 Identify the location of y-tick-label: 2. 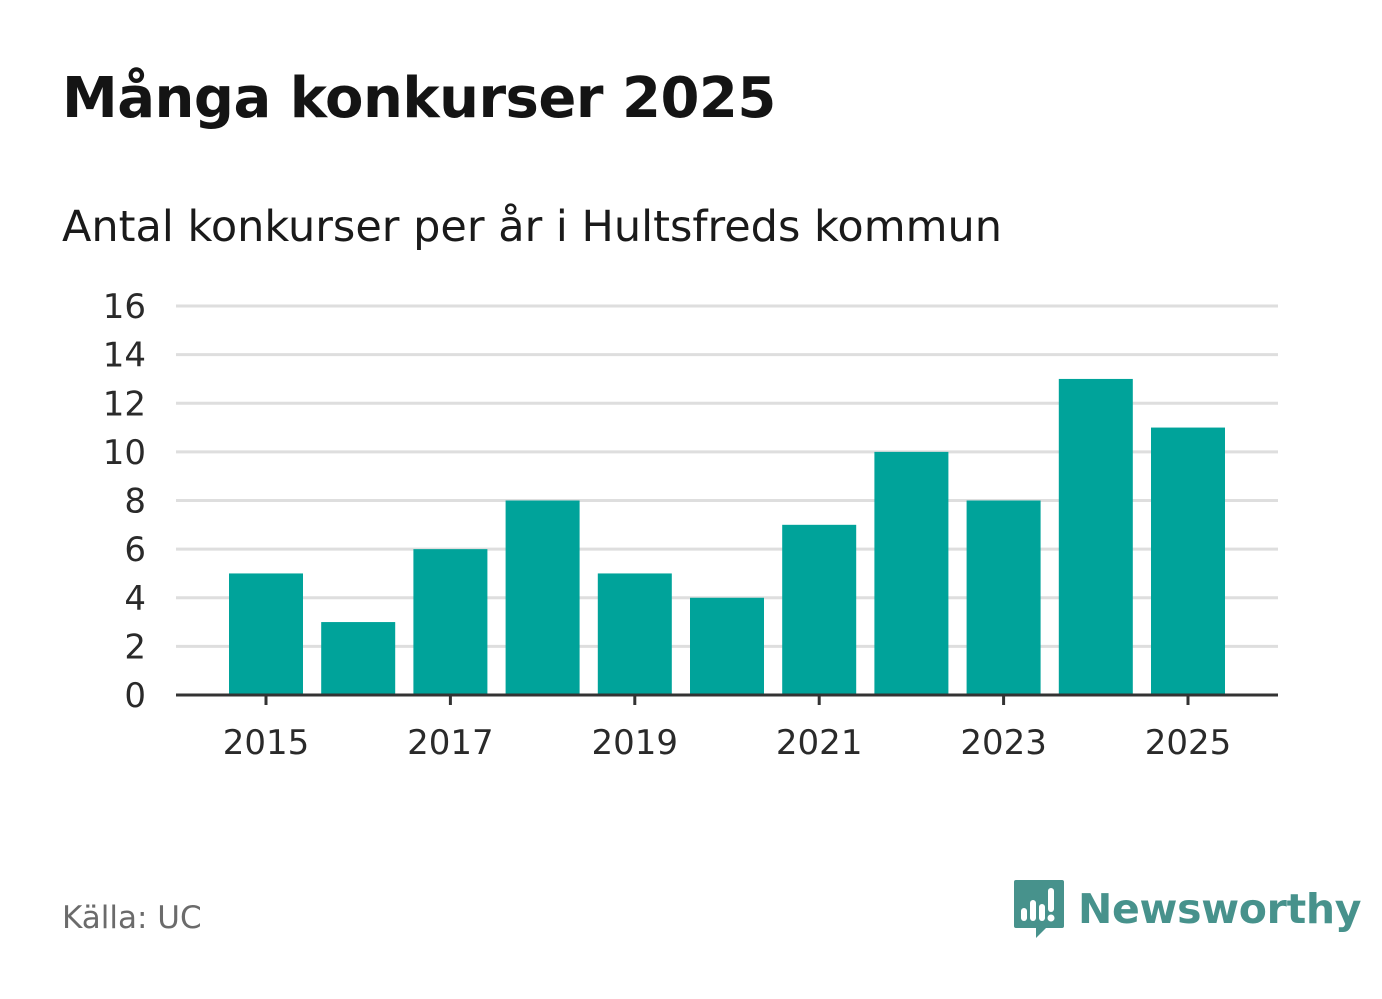
(135, 647).